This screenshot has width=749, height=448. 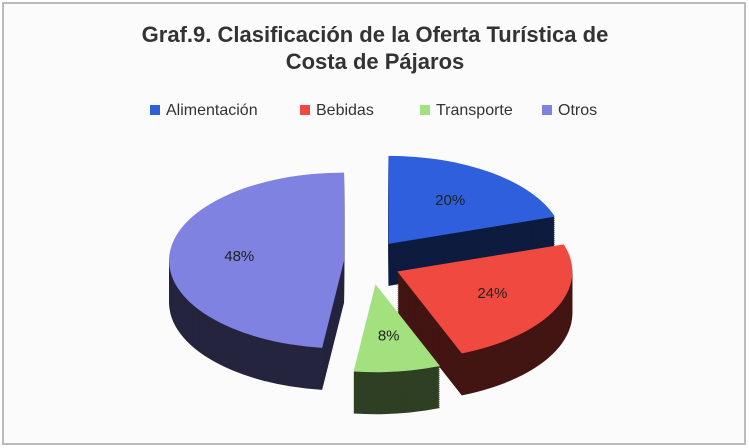 I want to click on legend-label: Bebidas, so click(x=345, y=110).